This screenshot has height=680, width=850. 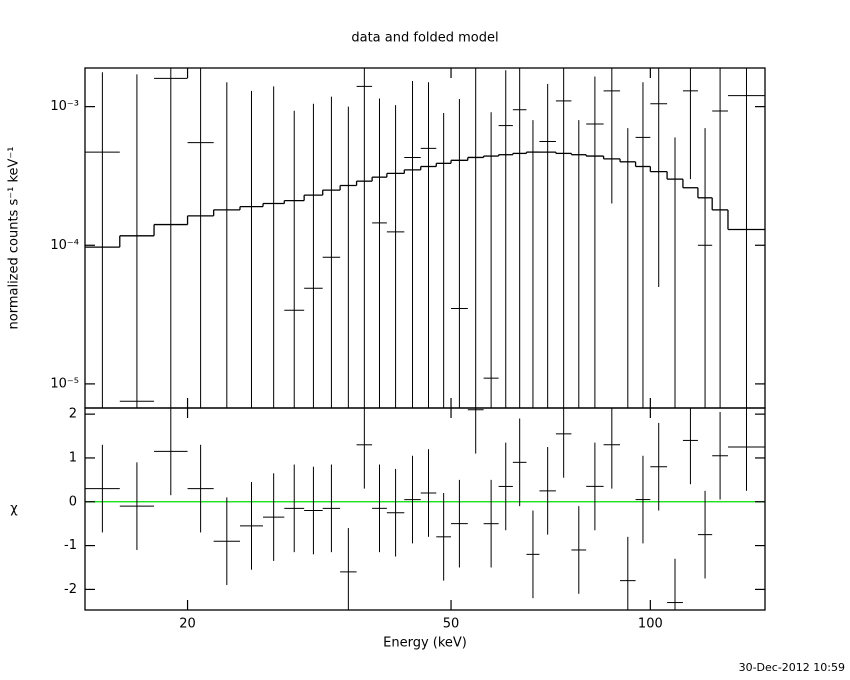 What do you see at coordinates (14, 238) in the screenshot?
I see `y-axis-label: normalized counts s⁻¹ keV⁻¹` at bounding box center [14, 238].